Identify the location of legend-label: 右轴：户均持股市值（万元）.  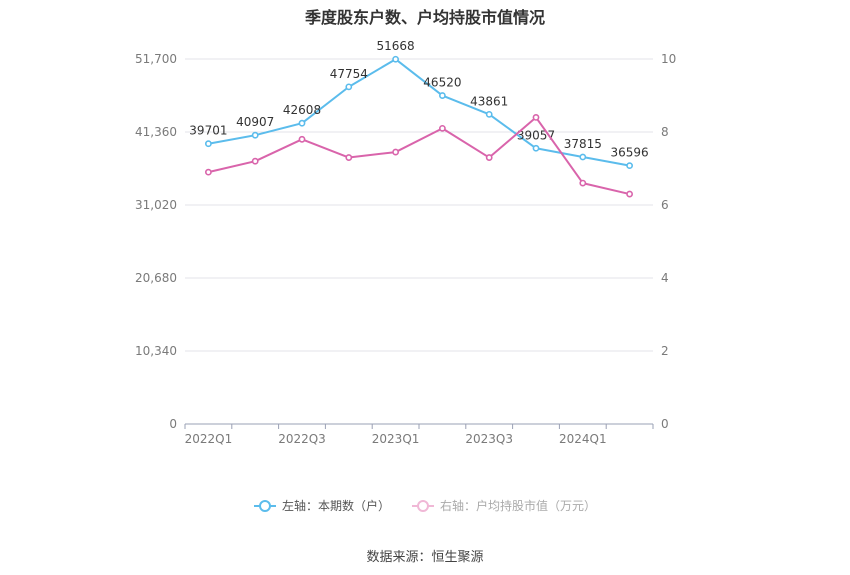
(518, 506).